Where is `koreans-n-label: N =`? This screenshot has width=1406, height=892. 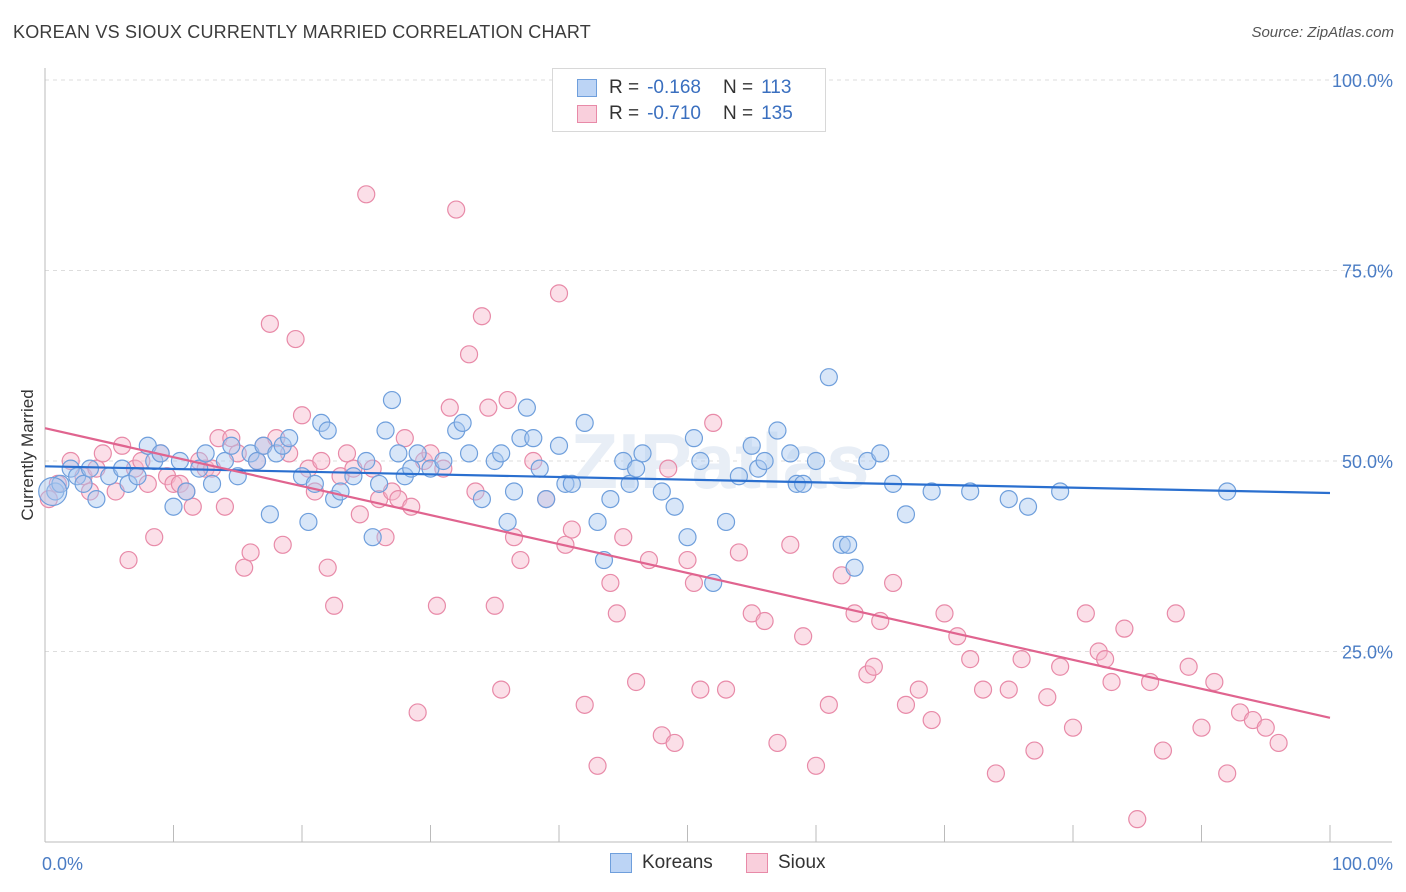 koreans-n-label: N = is located at coordinates (738, 87).